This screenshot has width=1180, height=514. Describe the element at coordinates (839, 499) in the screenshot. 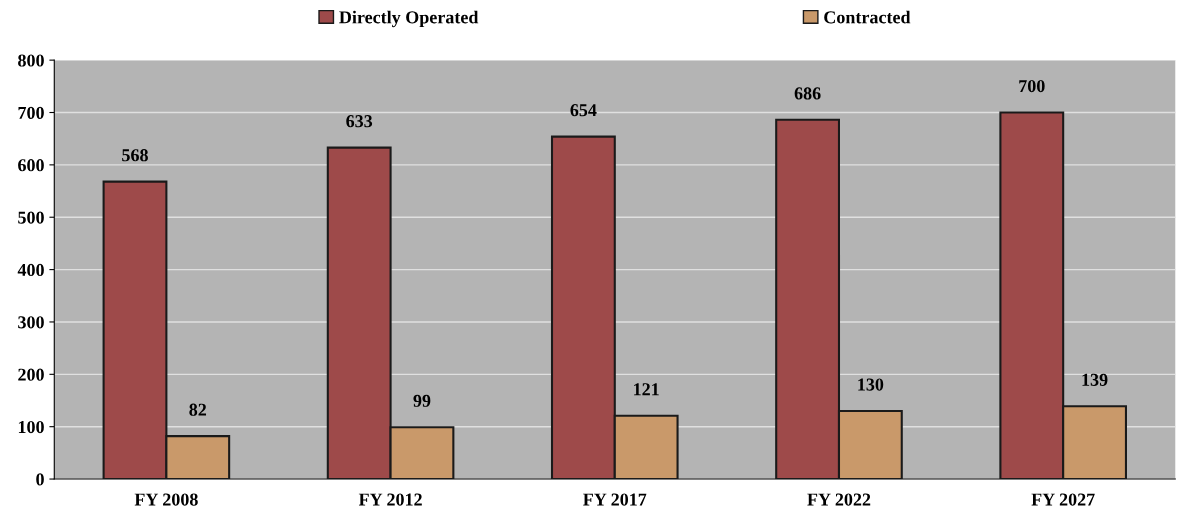

I see `x-tick-label: FY 2022` at that location.